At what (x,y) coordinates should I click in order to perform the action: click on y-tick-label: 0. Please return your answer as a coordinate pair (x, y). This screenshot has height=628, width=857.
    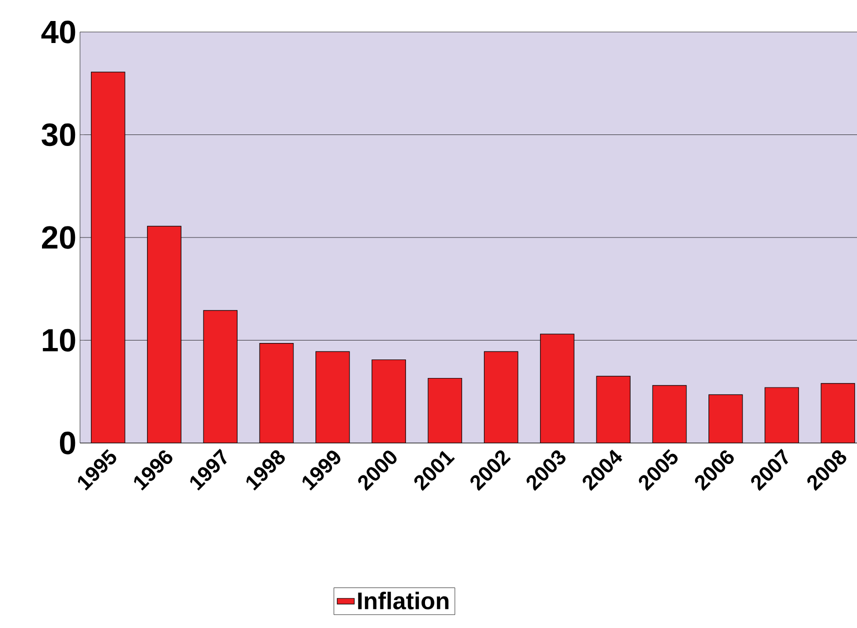
    Looking at the image, I should click on (68, 443).